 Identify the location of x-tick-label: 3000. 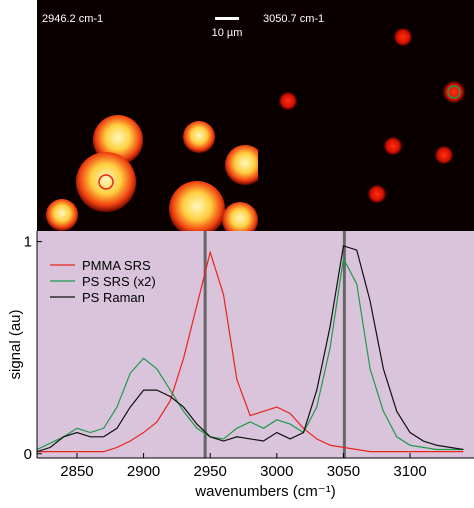
(276, 471).